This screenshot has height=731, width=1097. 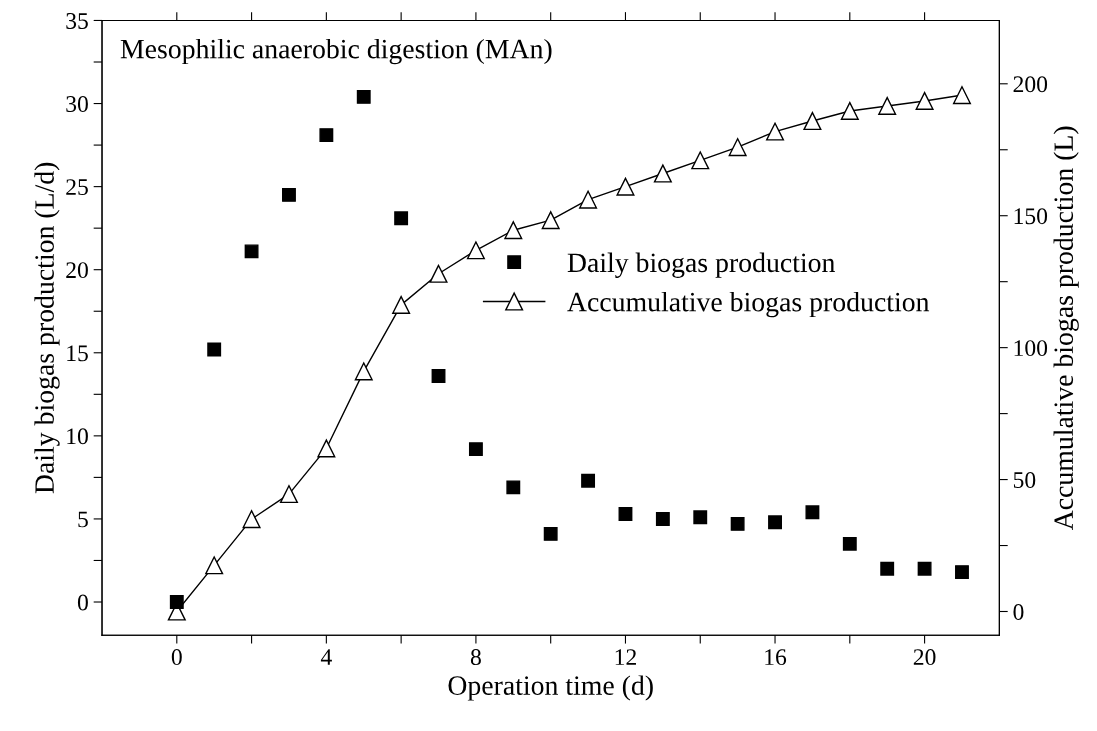 I want to click on y-axis-title: Daily biogas production (L/d), so click(x=47, y=328).